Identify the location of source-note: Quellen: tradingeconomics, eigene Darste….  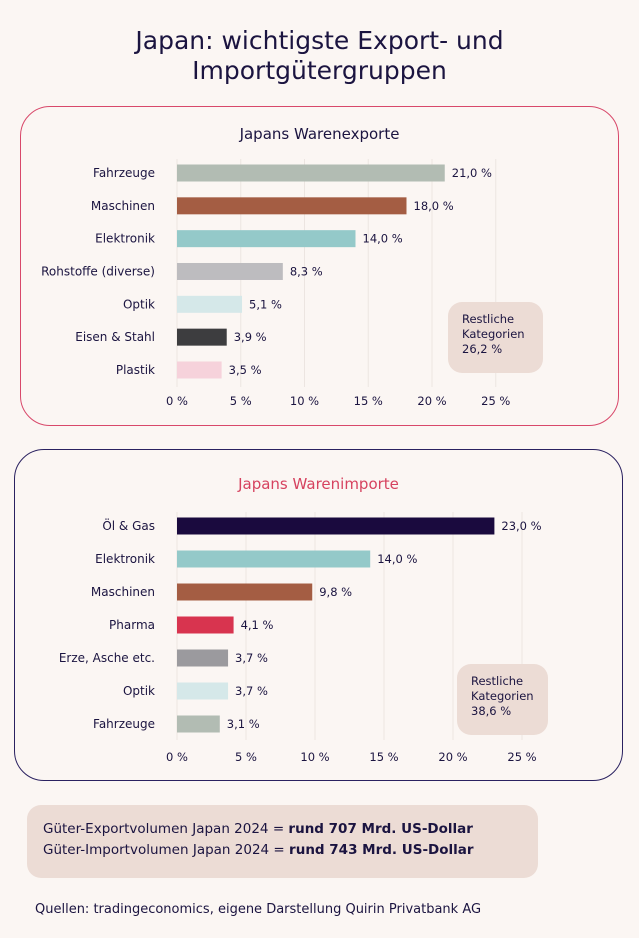
(258, 909).